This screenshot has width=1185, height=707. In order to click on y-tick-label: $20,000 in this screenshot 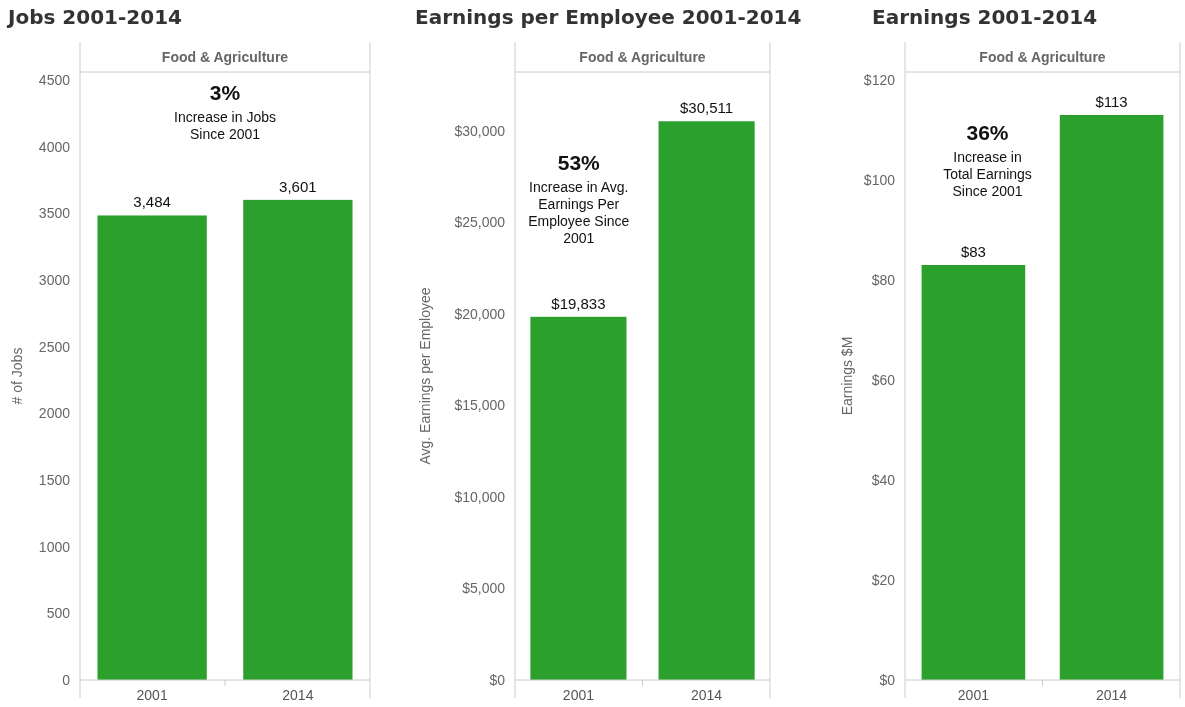, I will do `click(480, 313)`.